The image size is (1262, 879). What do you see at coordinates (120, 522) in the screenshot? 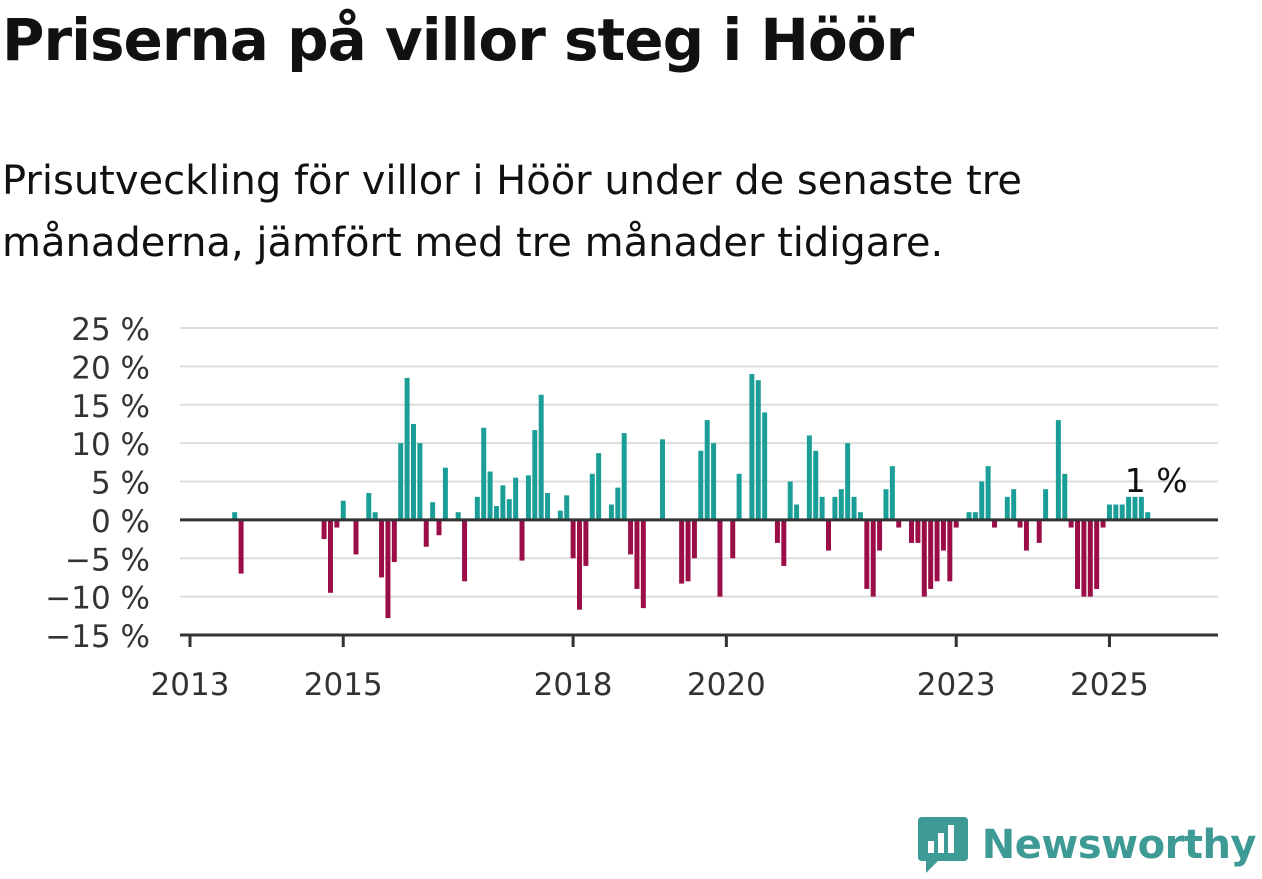
I see `y-tick-label: 0 %` at bounding box center [120, 522].